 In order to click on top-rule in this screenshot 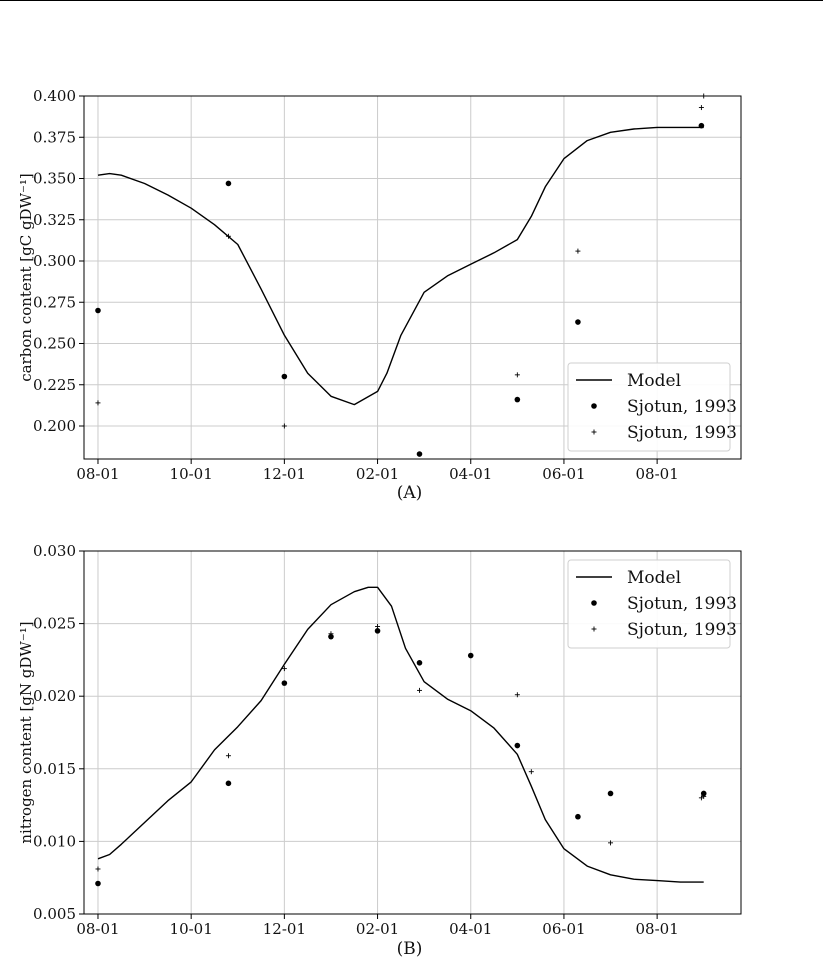, I will do `click(411, 0)`.